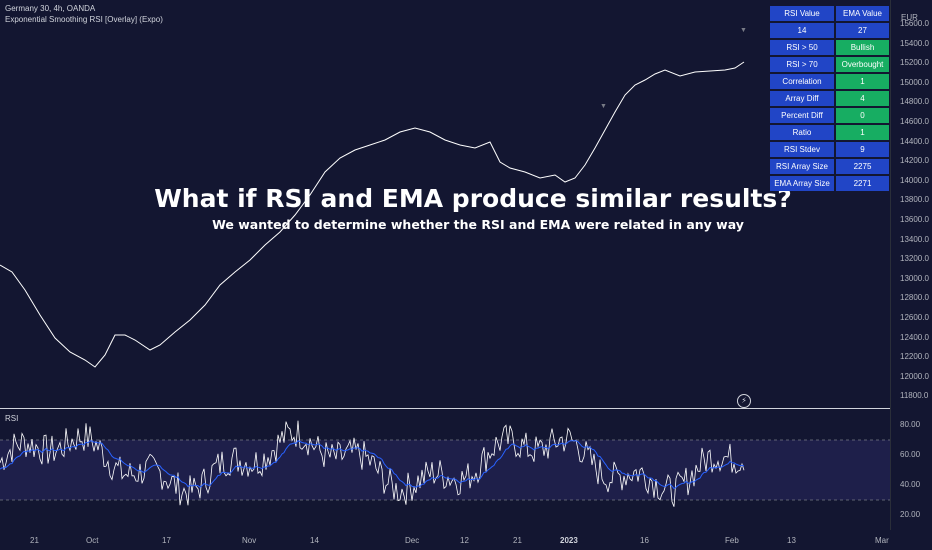  What do you see at coordinates (914, 278) in the screenshot?
I see `price-axis-label: 13000.0` at bounding box center [914, 278].